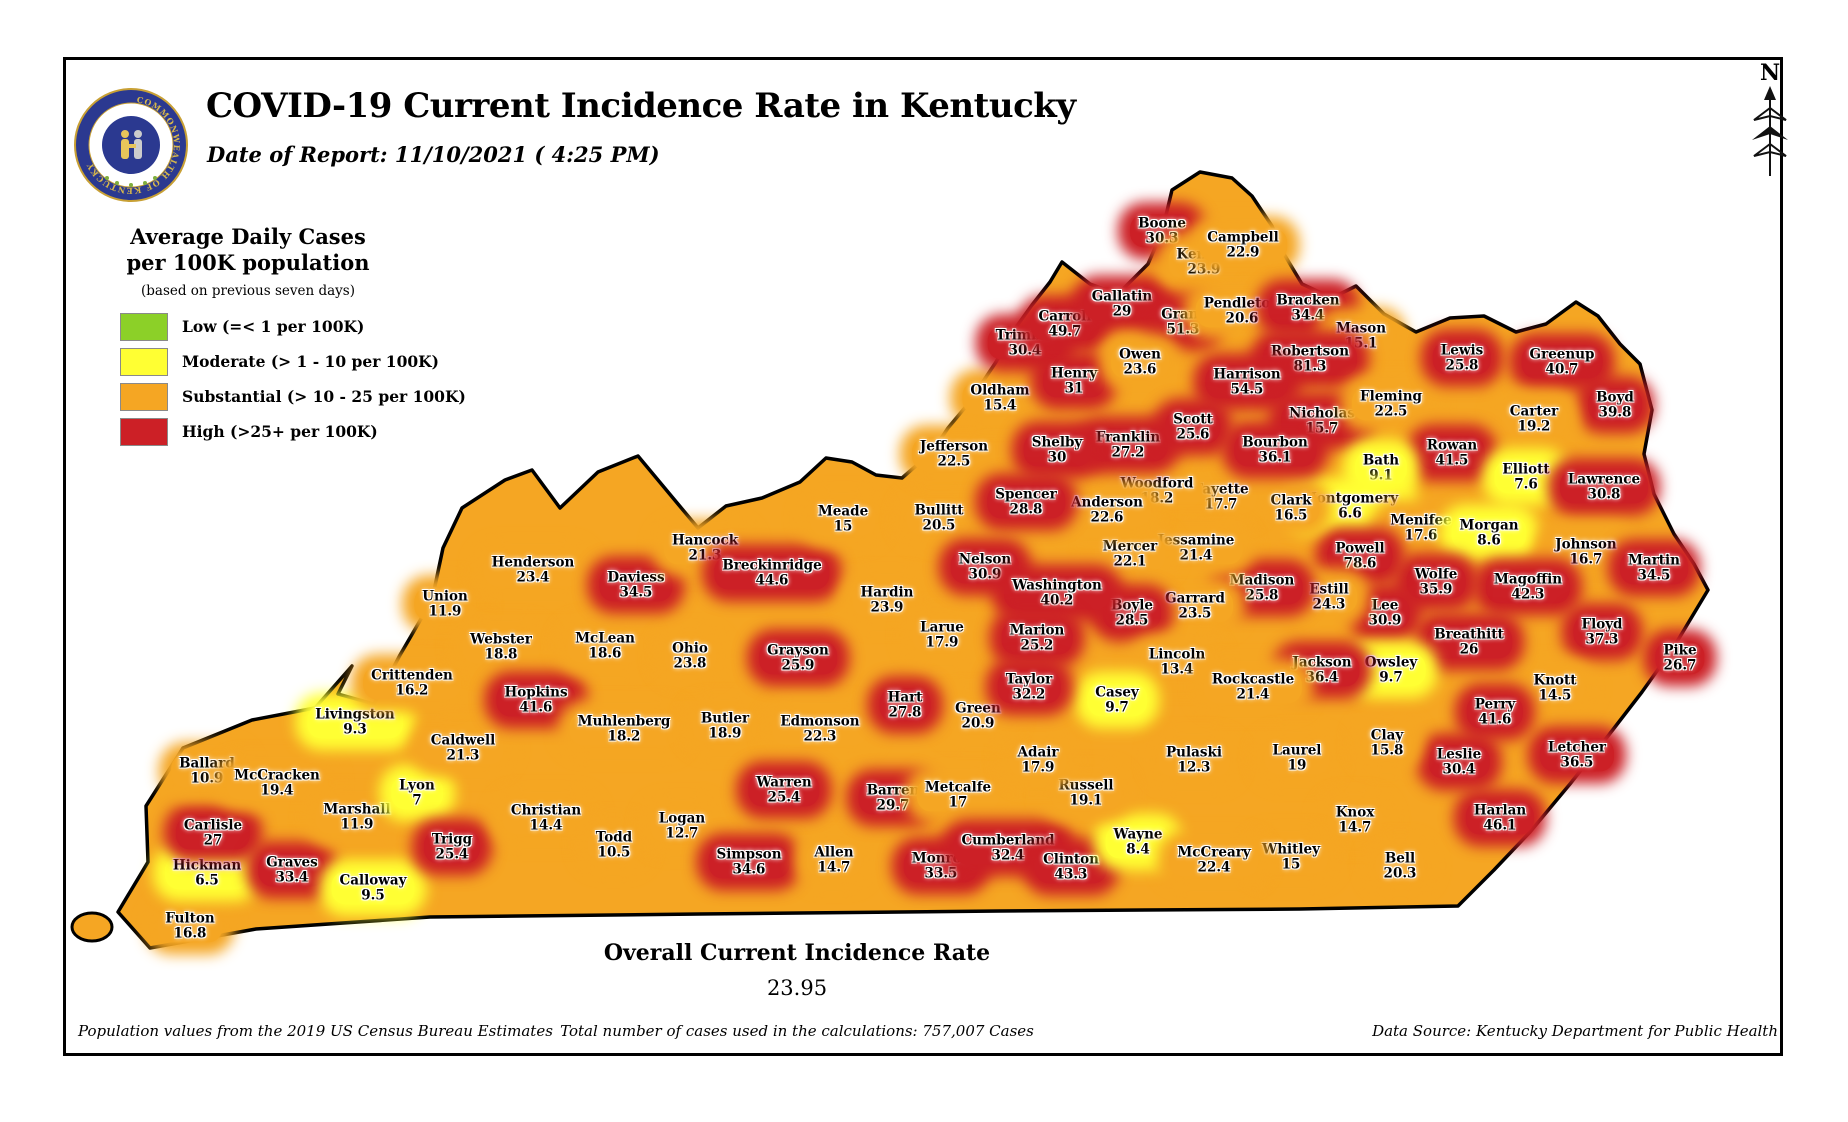 This screenshot has height=1122, width=1848. I want to click on county-name: Carter, so click(1534, 411).